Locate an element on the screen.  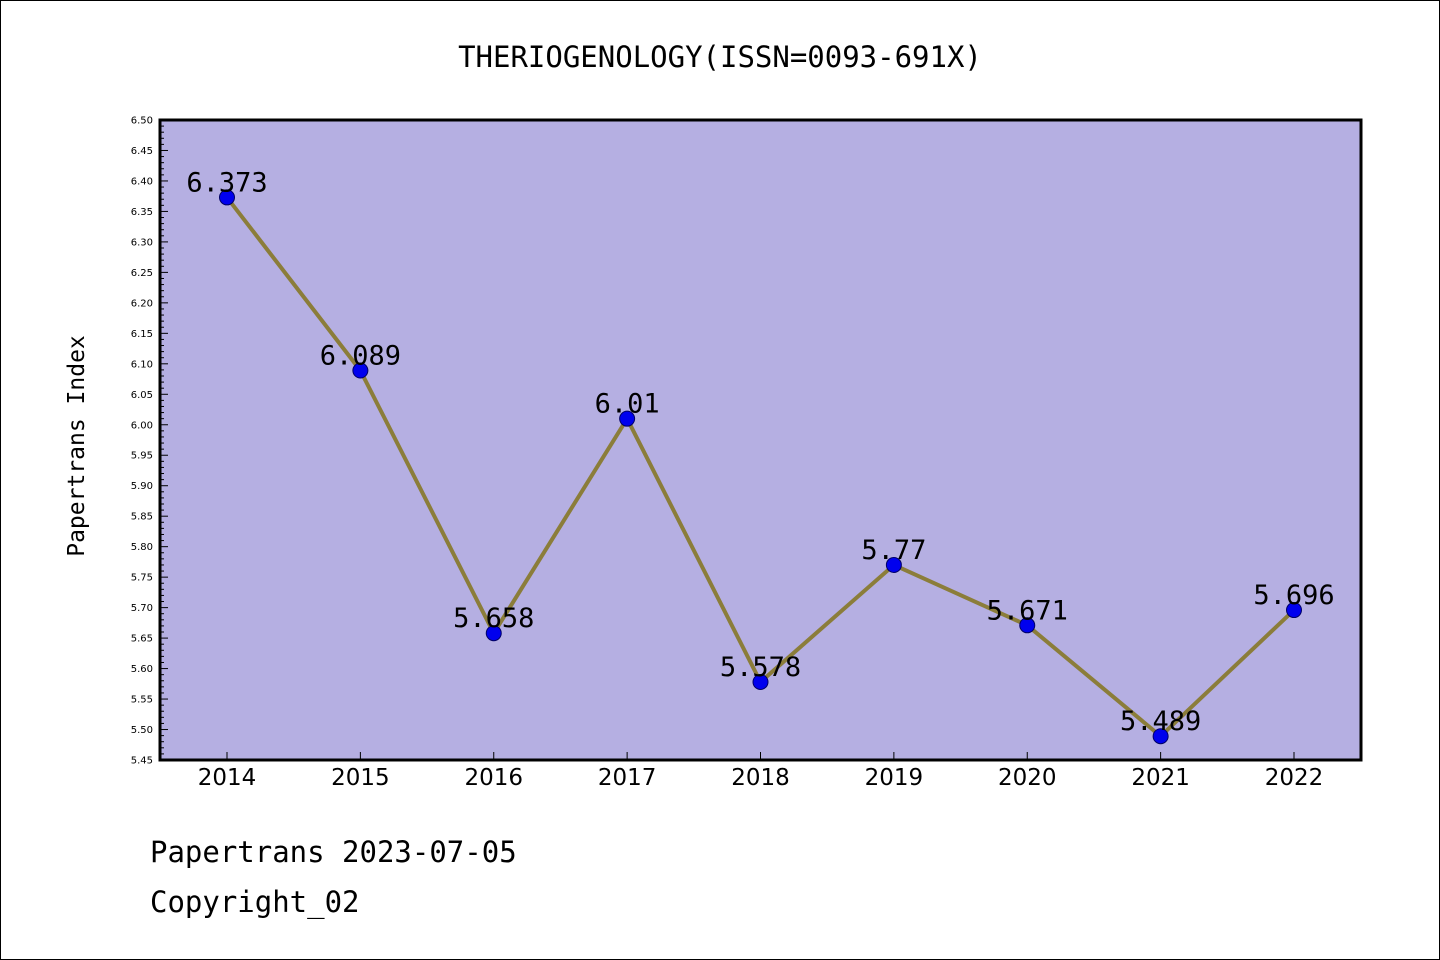
y-tick-label: 5.50 is located at coordinates (142, 730).